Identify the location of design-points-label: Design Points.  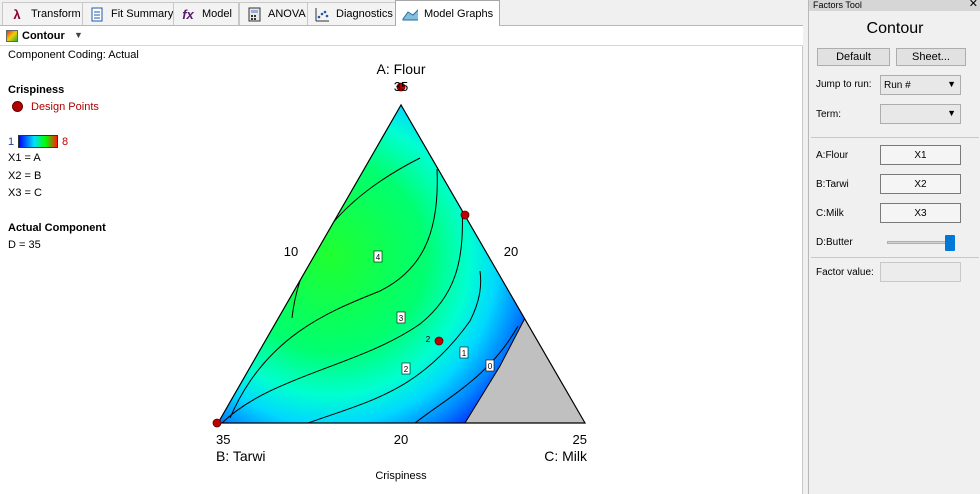
(65, 107).